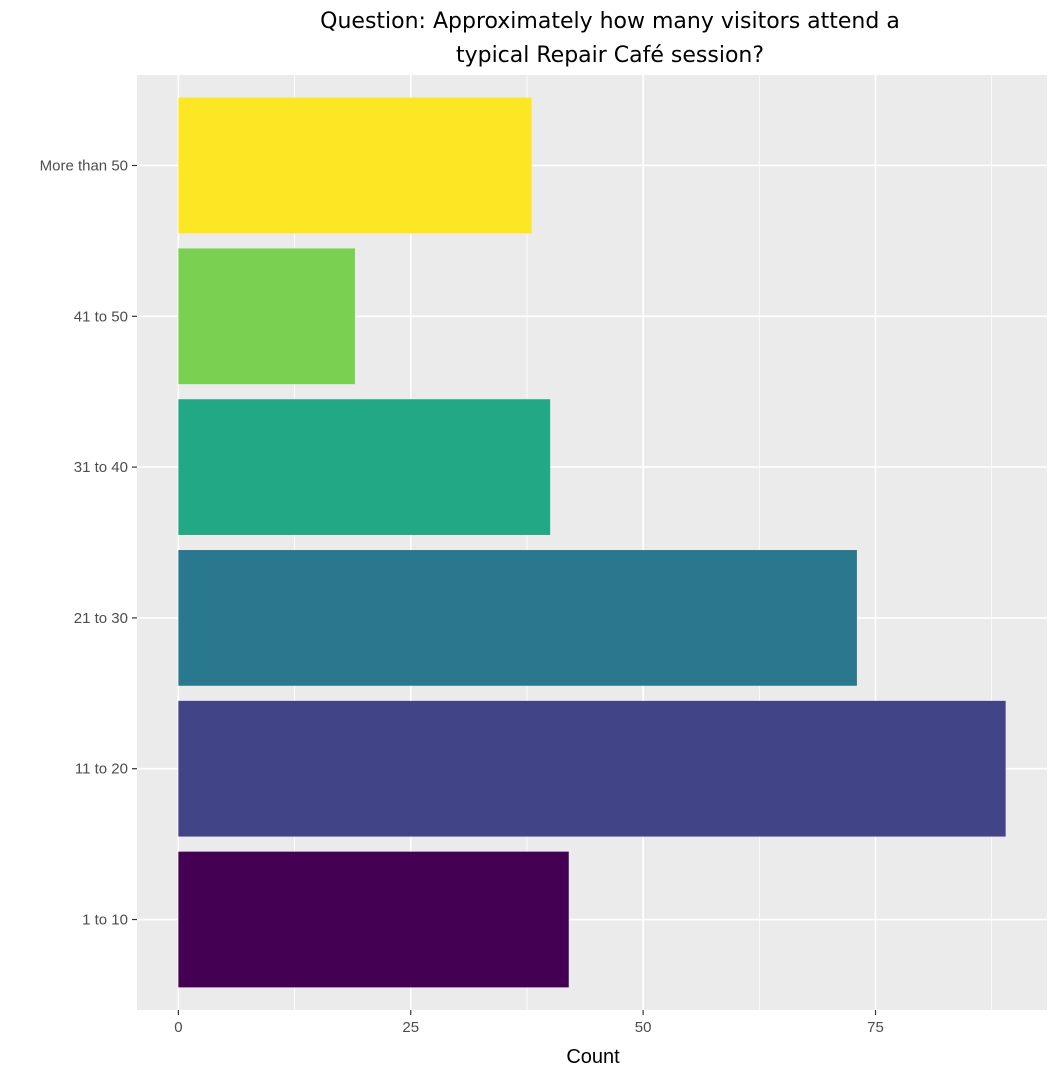 This screenshot has width=1055, height=1069. I want to click on x-axis-title: Count, so click(593, 1057).